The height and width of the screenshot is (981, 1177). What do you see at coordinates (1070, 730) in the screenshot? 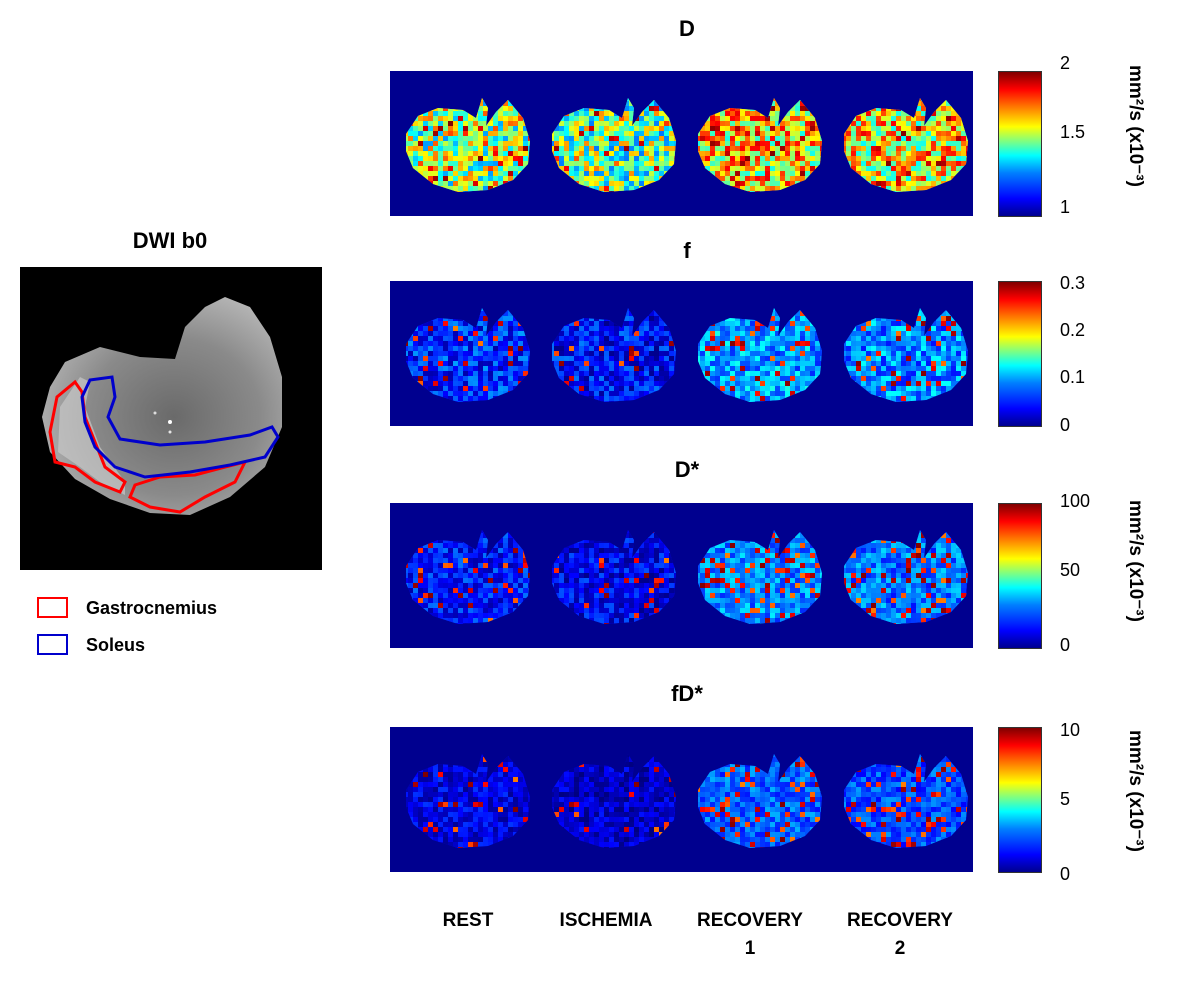
I see `tick-fdstar-max: 10` at bounding box center [1070, 730].